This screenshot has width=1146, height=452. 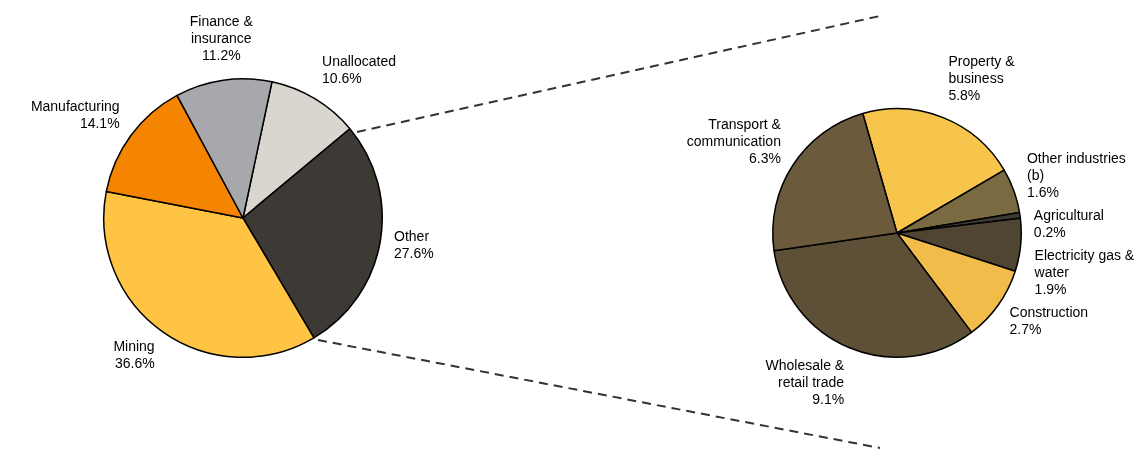 What do you see at coordinates (982, 70) in the screenshot?
I see `slice-label: Property & business` at bounding box center [982, 70].